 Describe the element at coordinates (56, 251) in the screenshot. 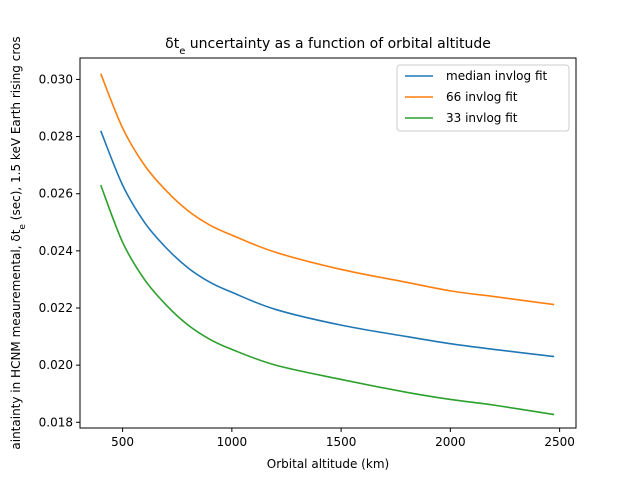

I see `y-tick-label: 0.024` at that location.